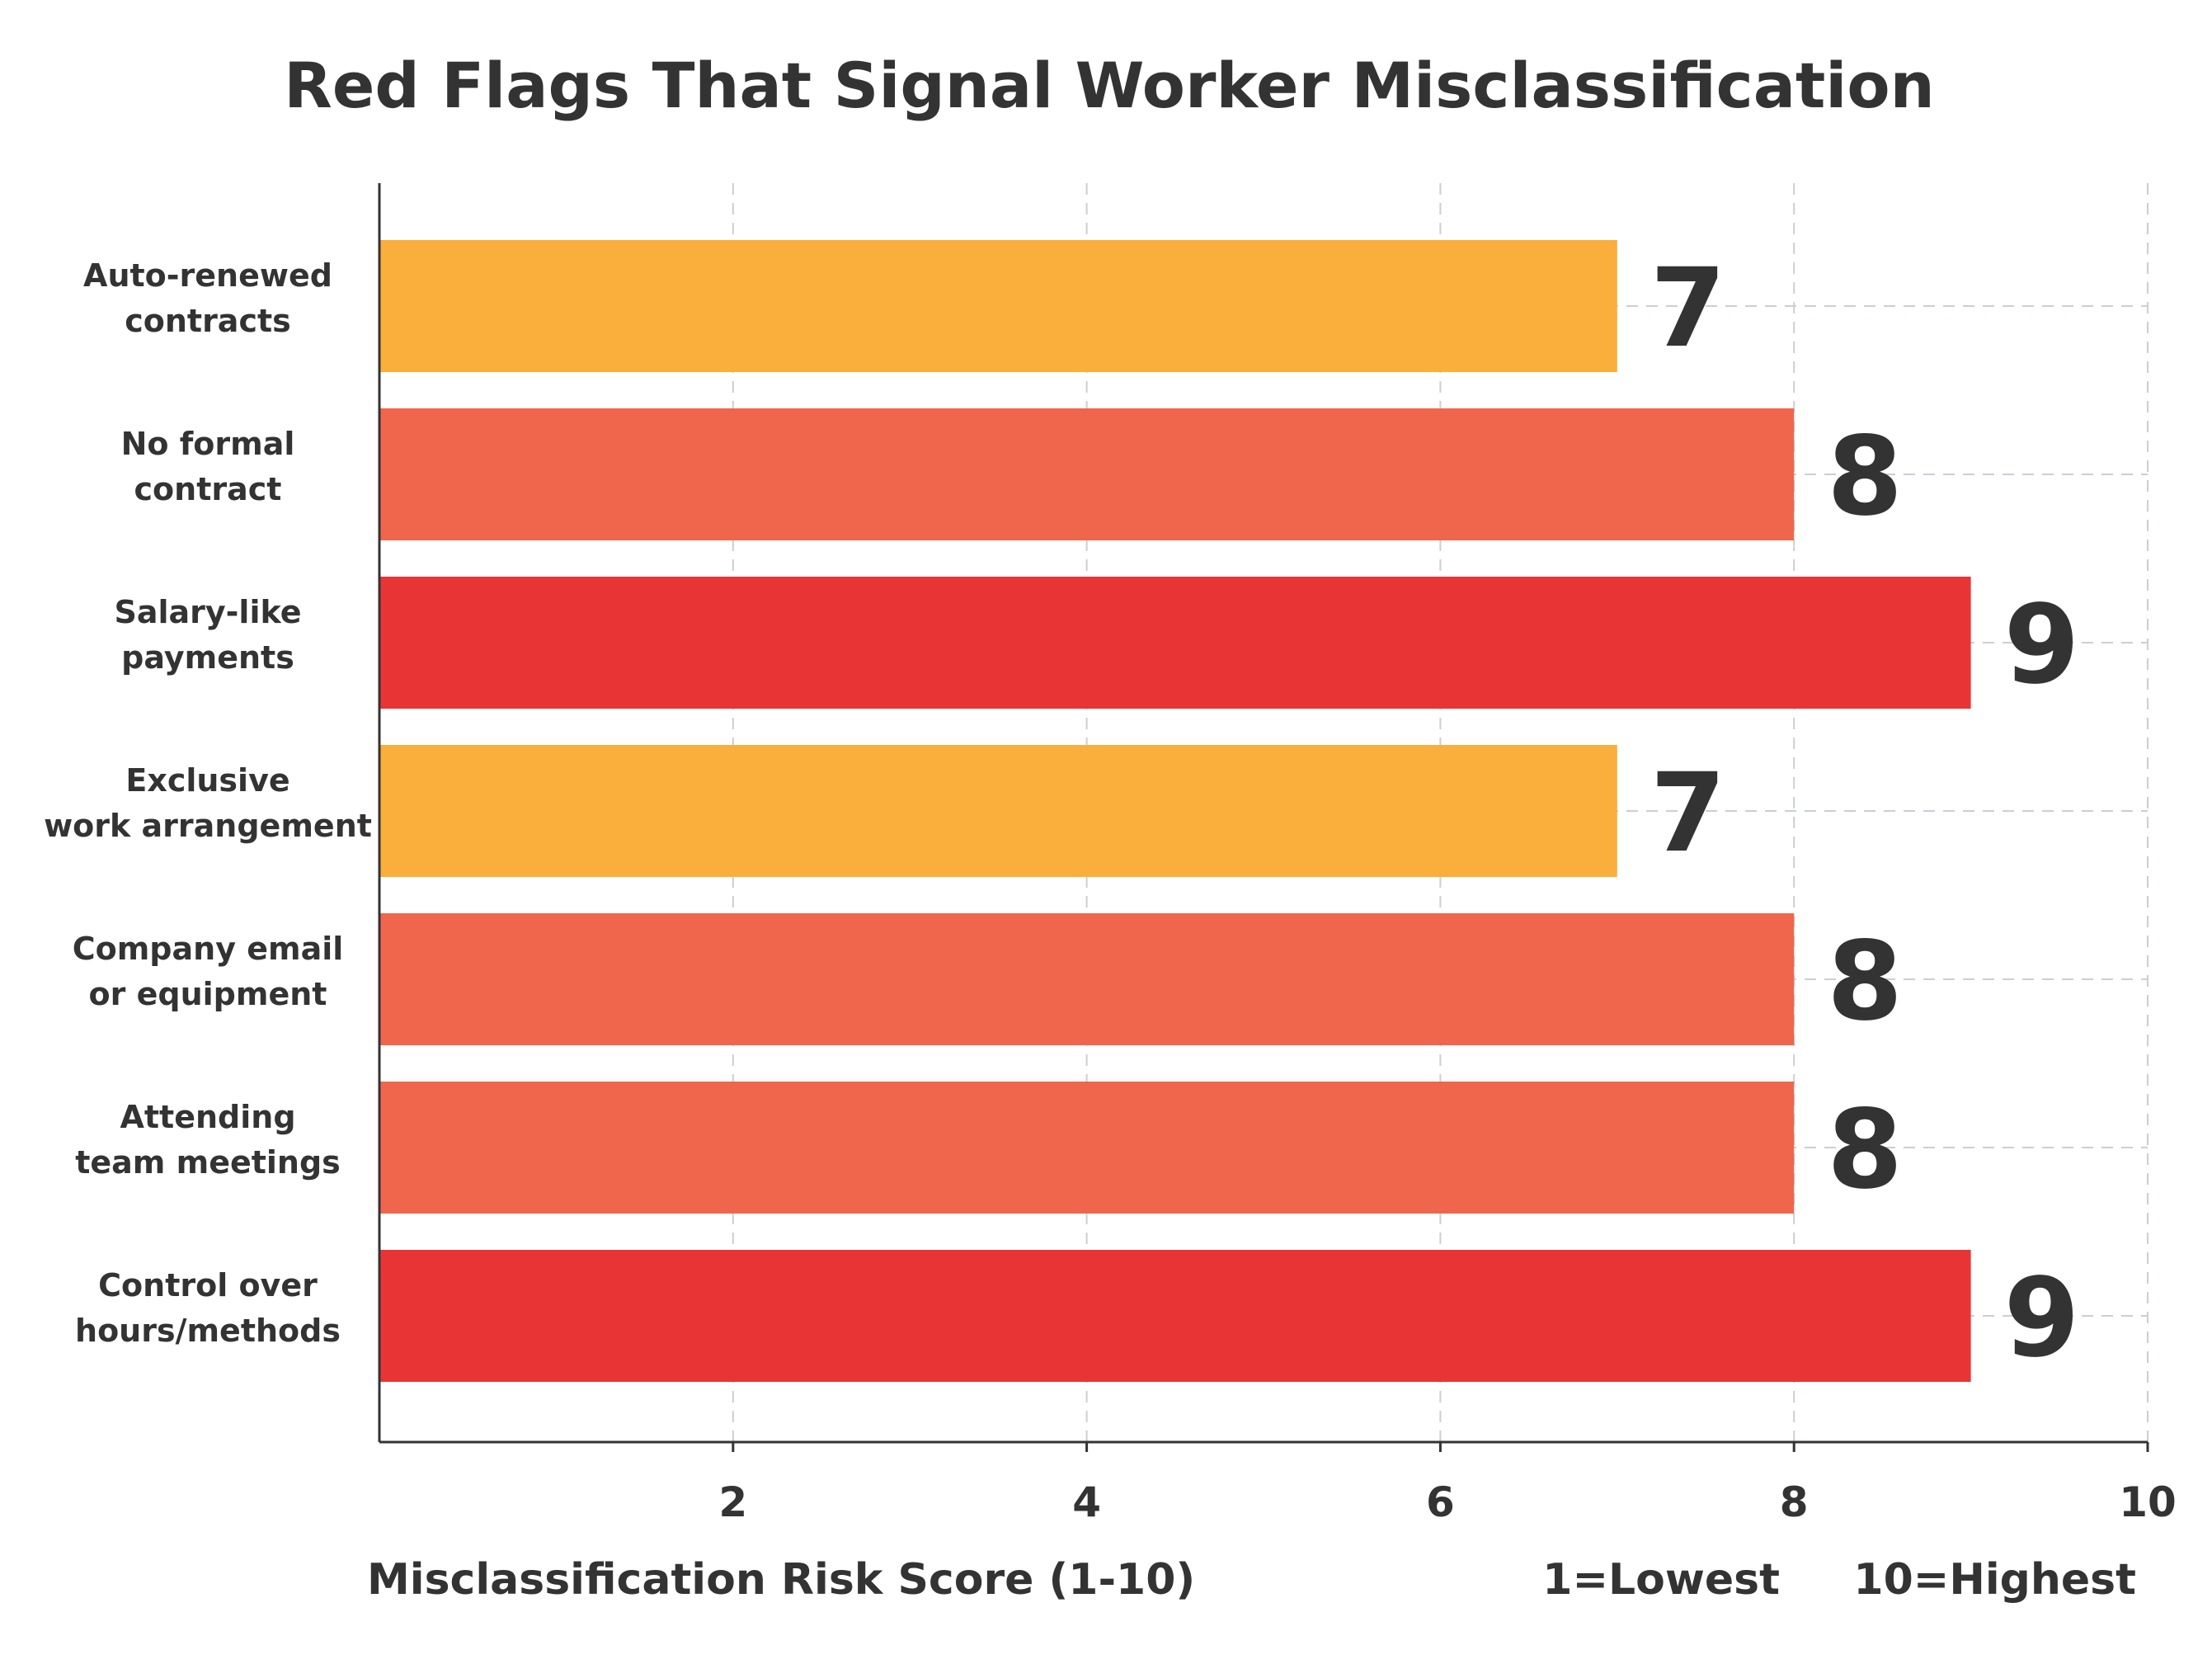 The image size is (2212, 1664). I want to click on x-tick-labels: 2 4 6 8 10, so click(1447, 1502).